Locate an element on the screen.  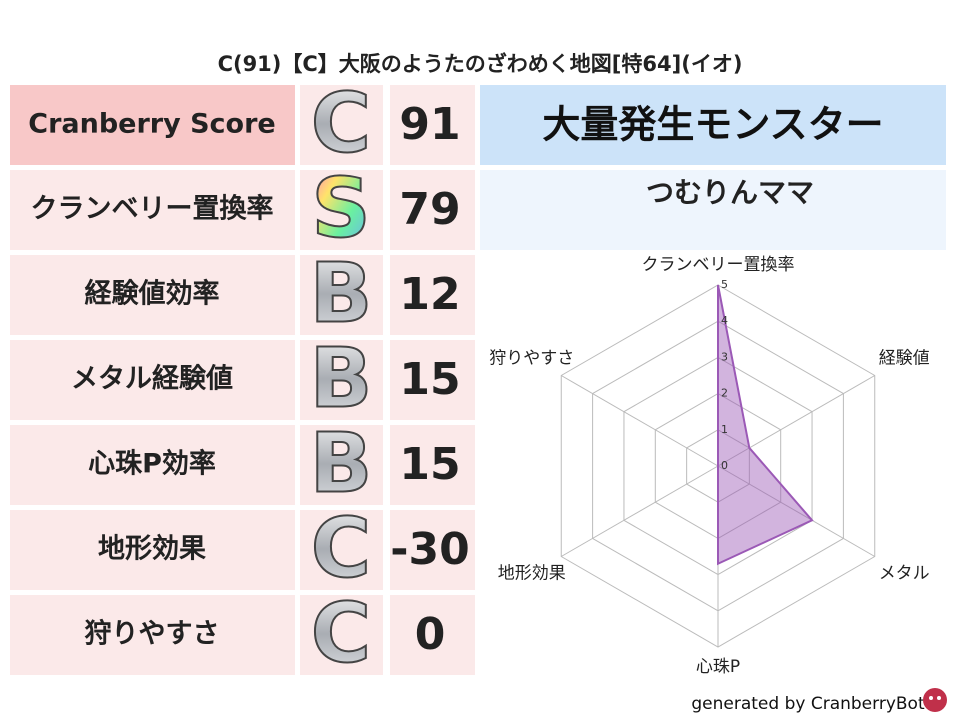
score-value: 91 is located at coordinates (429, 124).